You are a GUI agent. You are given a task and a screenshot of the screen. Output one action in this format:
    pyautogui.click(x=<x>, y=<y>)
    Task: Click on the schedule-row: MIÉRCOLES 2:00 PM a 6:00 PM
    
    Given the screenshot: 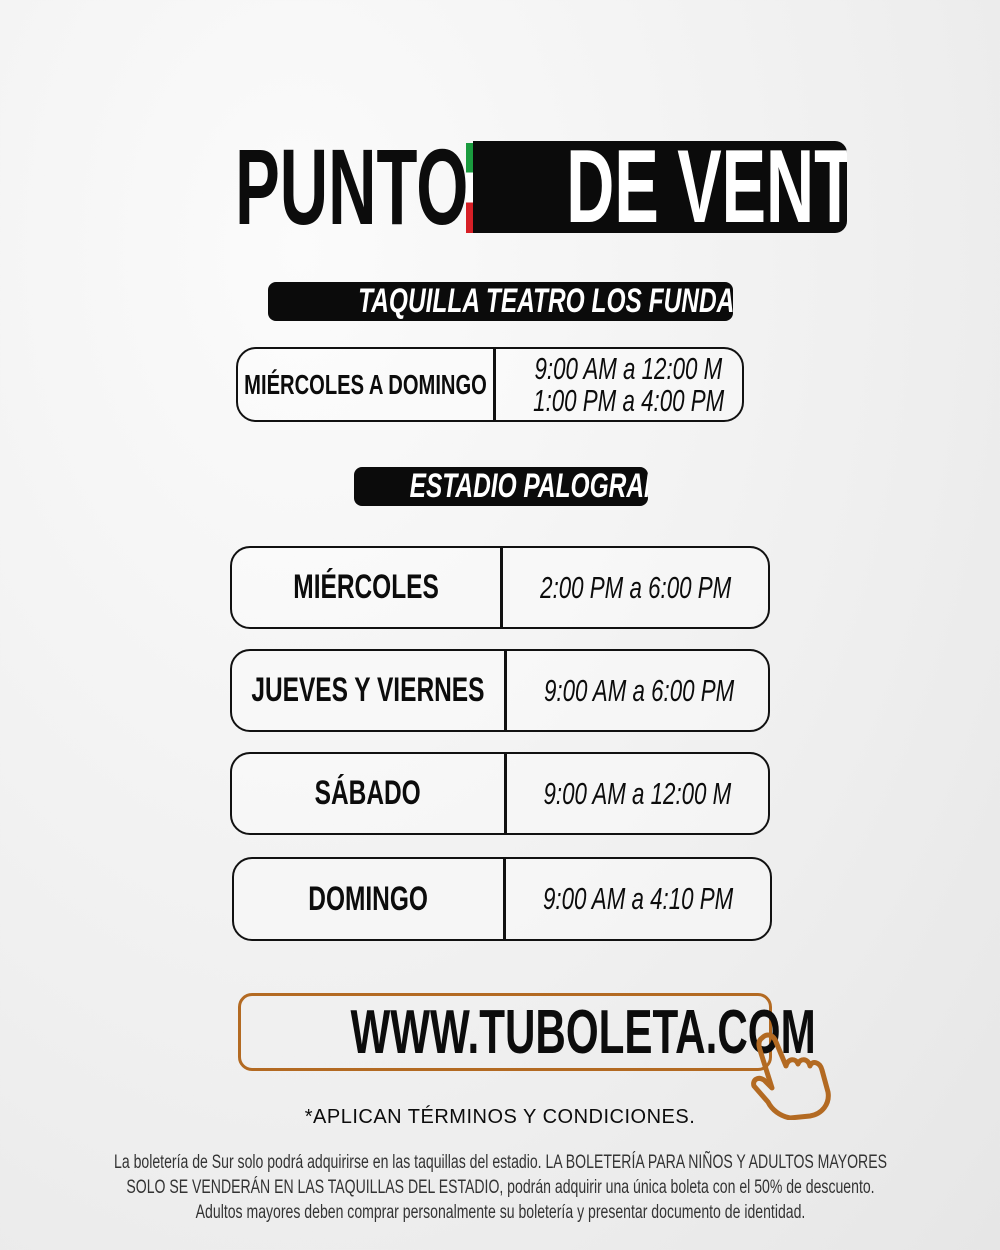 What is the action you would take?
    pyautogui.click(x=500, y=587)
    